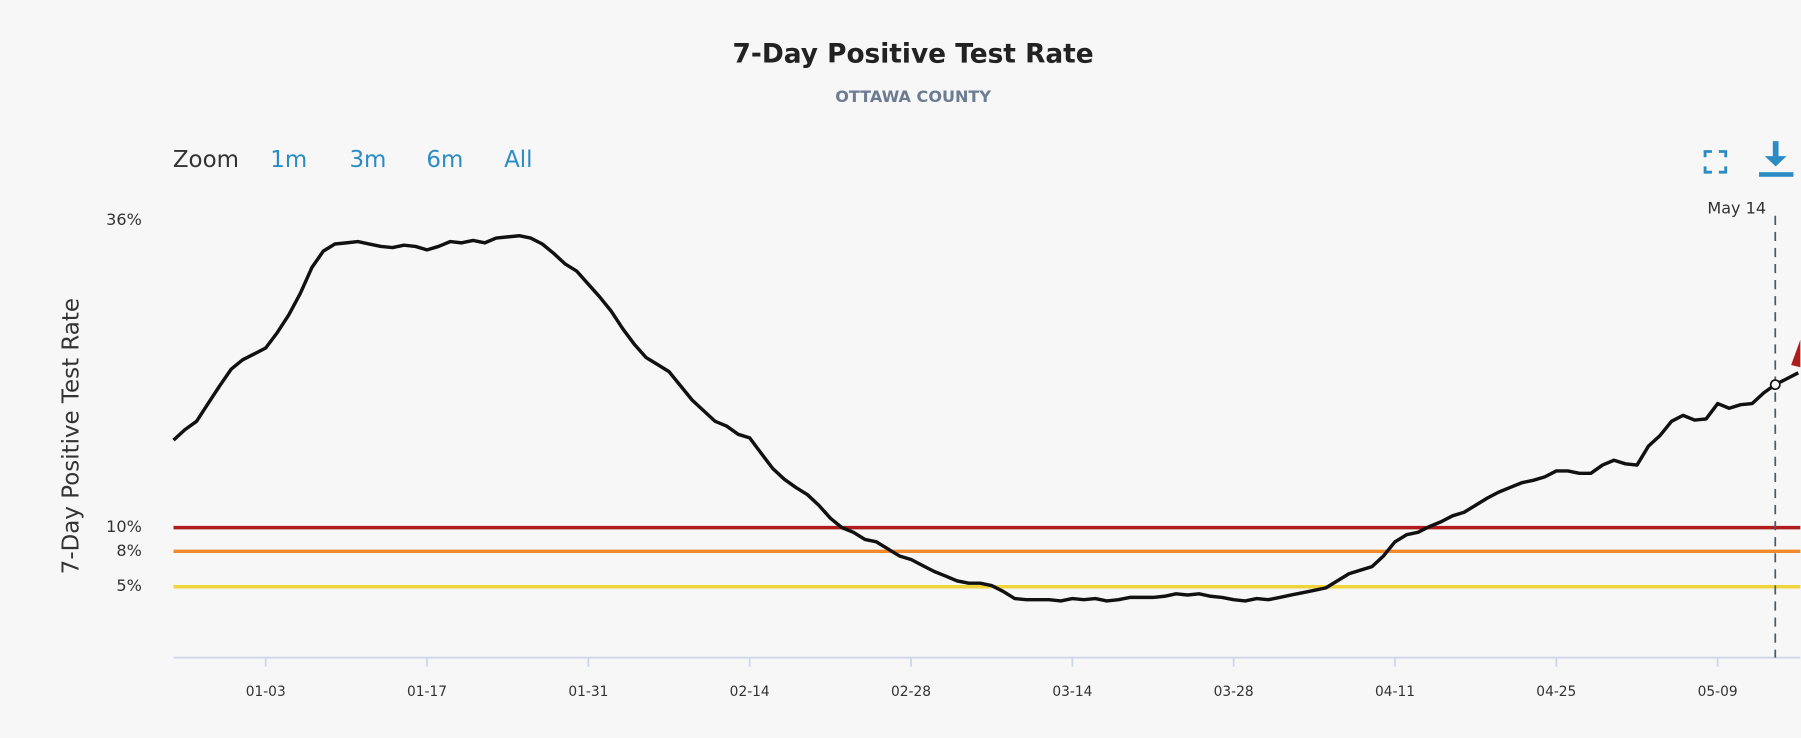 This screenshot has height=738, width=1801. What do you see at coordinates (444, 160) in the screenshot?
I see `zoom-button: 6m` at bounding box center [444, 160].